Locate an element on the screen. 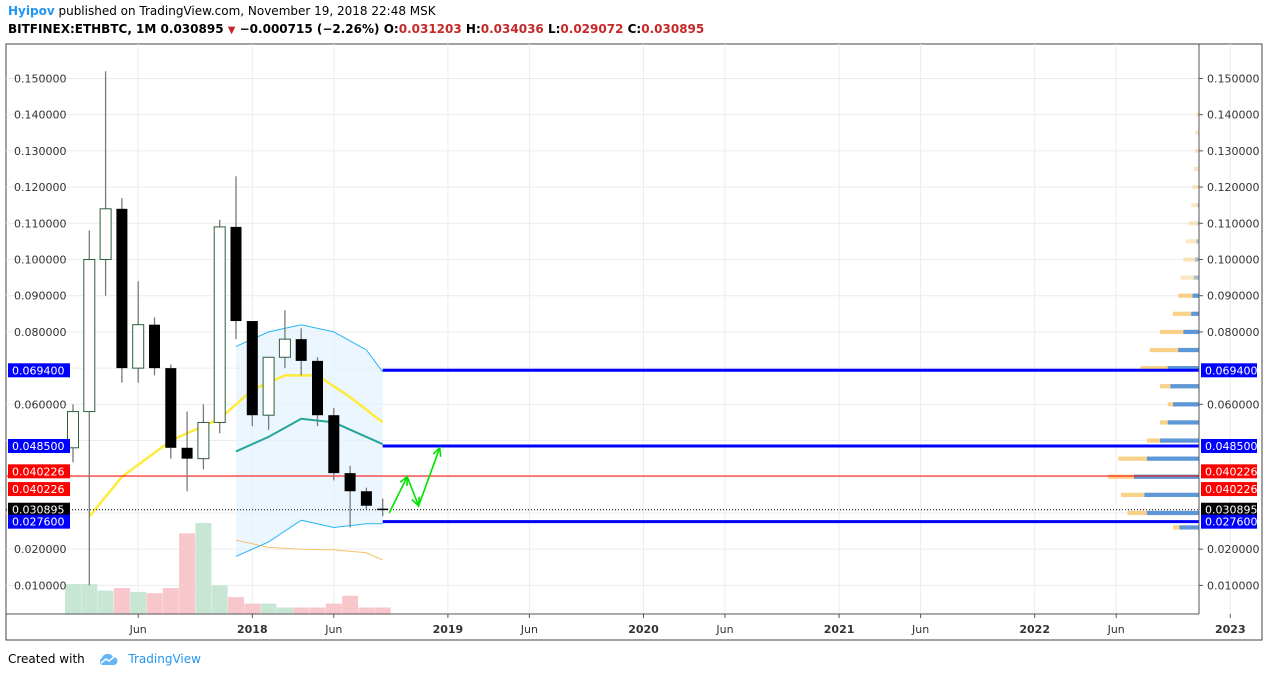 Image resolution: width=1267 pixels, height=677 pixels. author-name: Hyipov is located at coordinates (31, 11).